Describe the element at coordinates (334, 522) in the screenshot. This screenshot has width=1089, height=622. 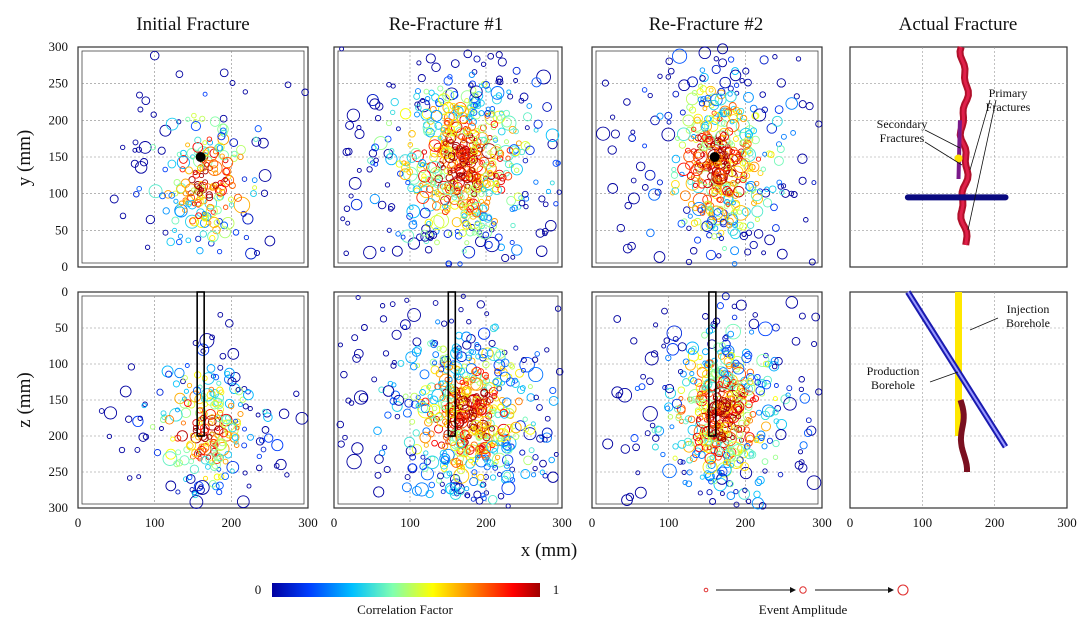
I see `x-tick-label: 0` at that location.